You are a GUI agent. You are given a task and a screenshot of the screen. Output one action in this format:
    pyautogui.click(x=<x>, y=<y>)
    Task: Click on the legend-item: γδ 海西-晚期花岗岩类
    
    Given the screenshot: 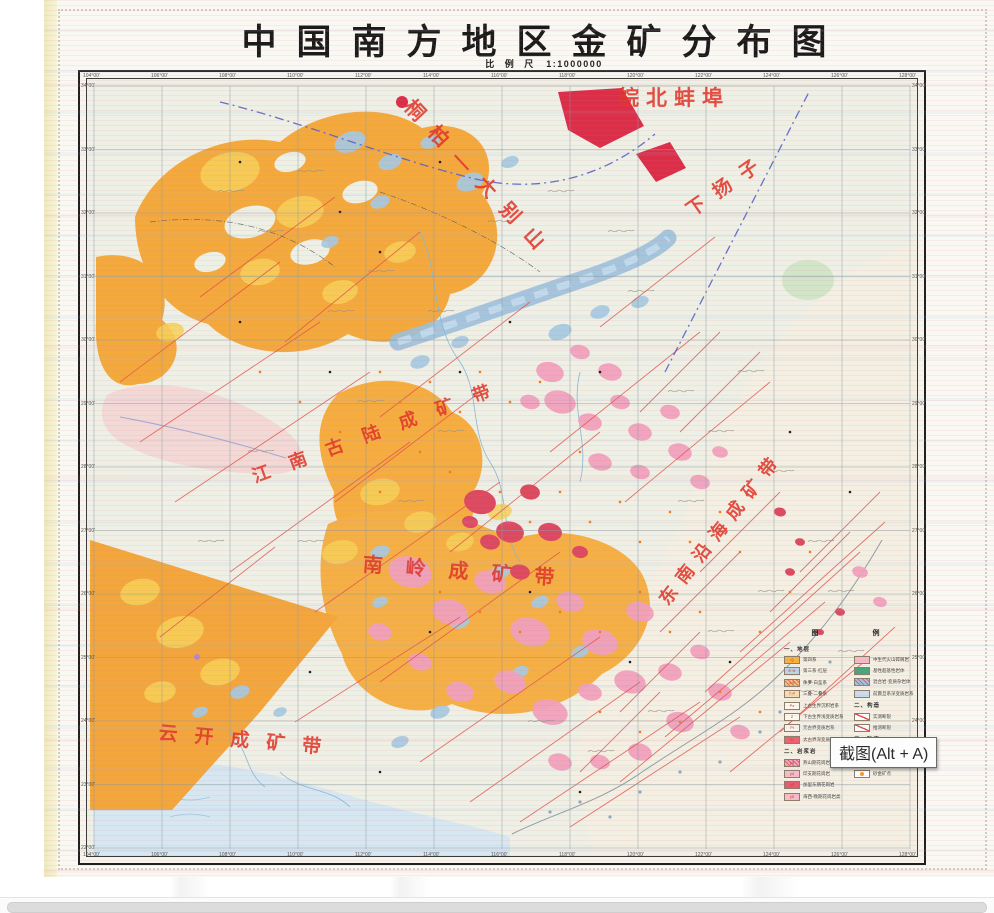 What is the action you would take?
    pyautogui.click(x=816, y=796)
    